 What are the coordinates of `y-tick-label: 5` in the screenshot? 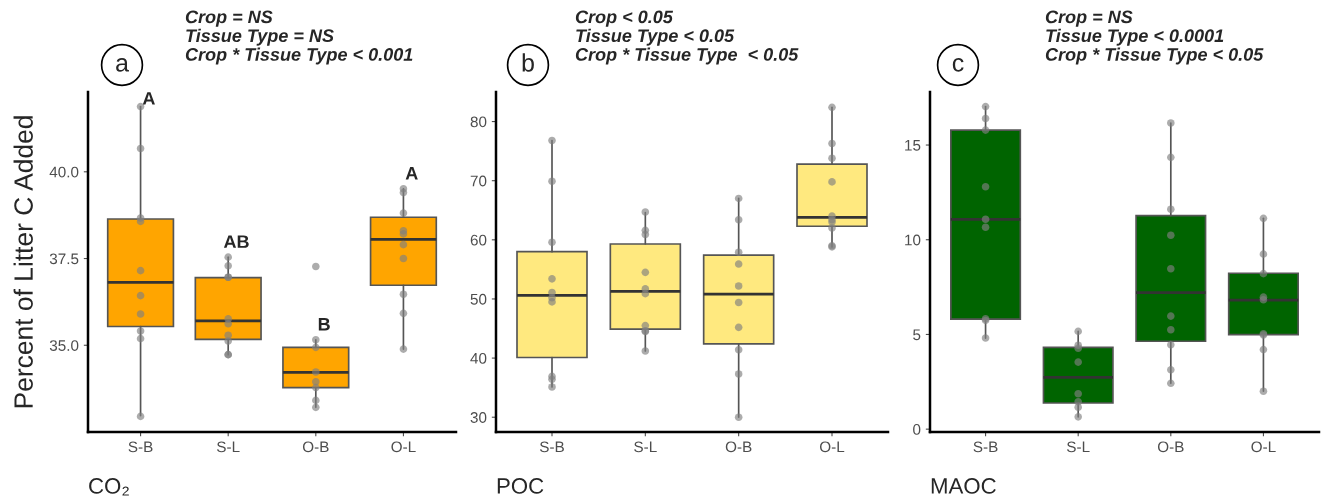 It's located at (917, 335).